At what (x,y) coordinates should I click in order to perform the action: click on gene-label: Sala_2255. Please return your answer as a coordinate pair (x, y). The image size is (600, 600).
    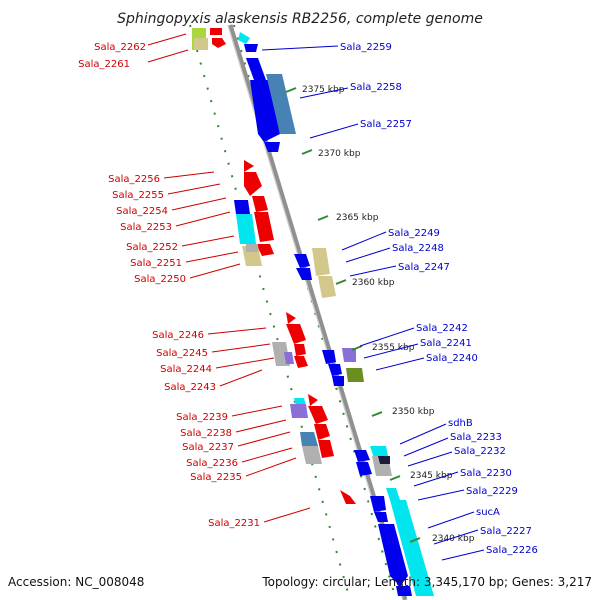
    Looking at the image, I should click on (138, 195).